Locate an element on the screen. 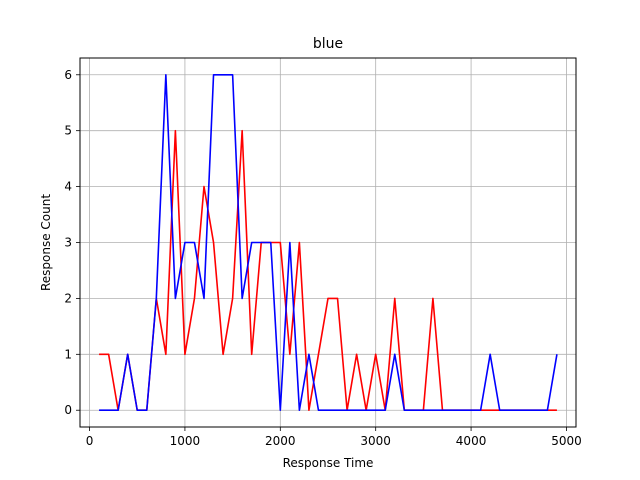 Image resolution: width=640 pixels, height=480 pixels. x-tick-label: 2000 is located at coordinates (280, 441).